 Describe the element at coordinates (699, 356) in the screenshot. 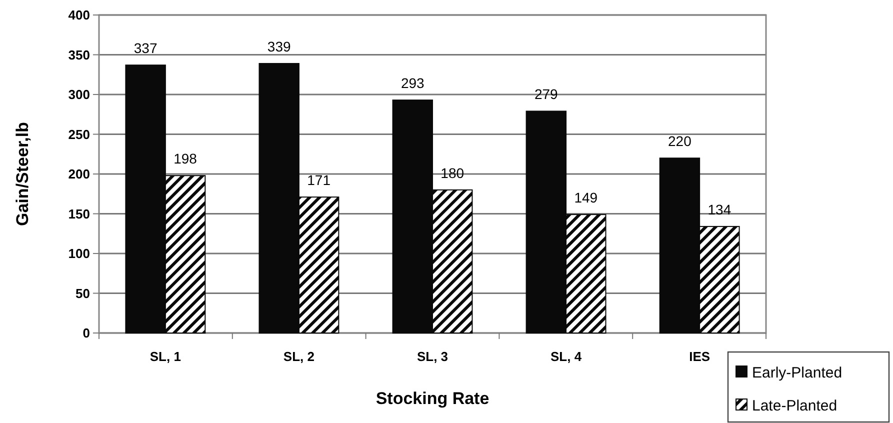

I see `x-tick-label: IES` at that location.